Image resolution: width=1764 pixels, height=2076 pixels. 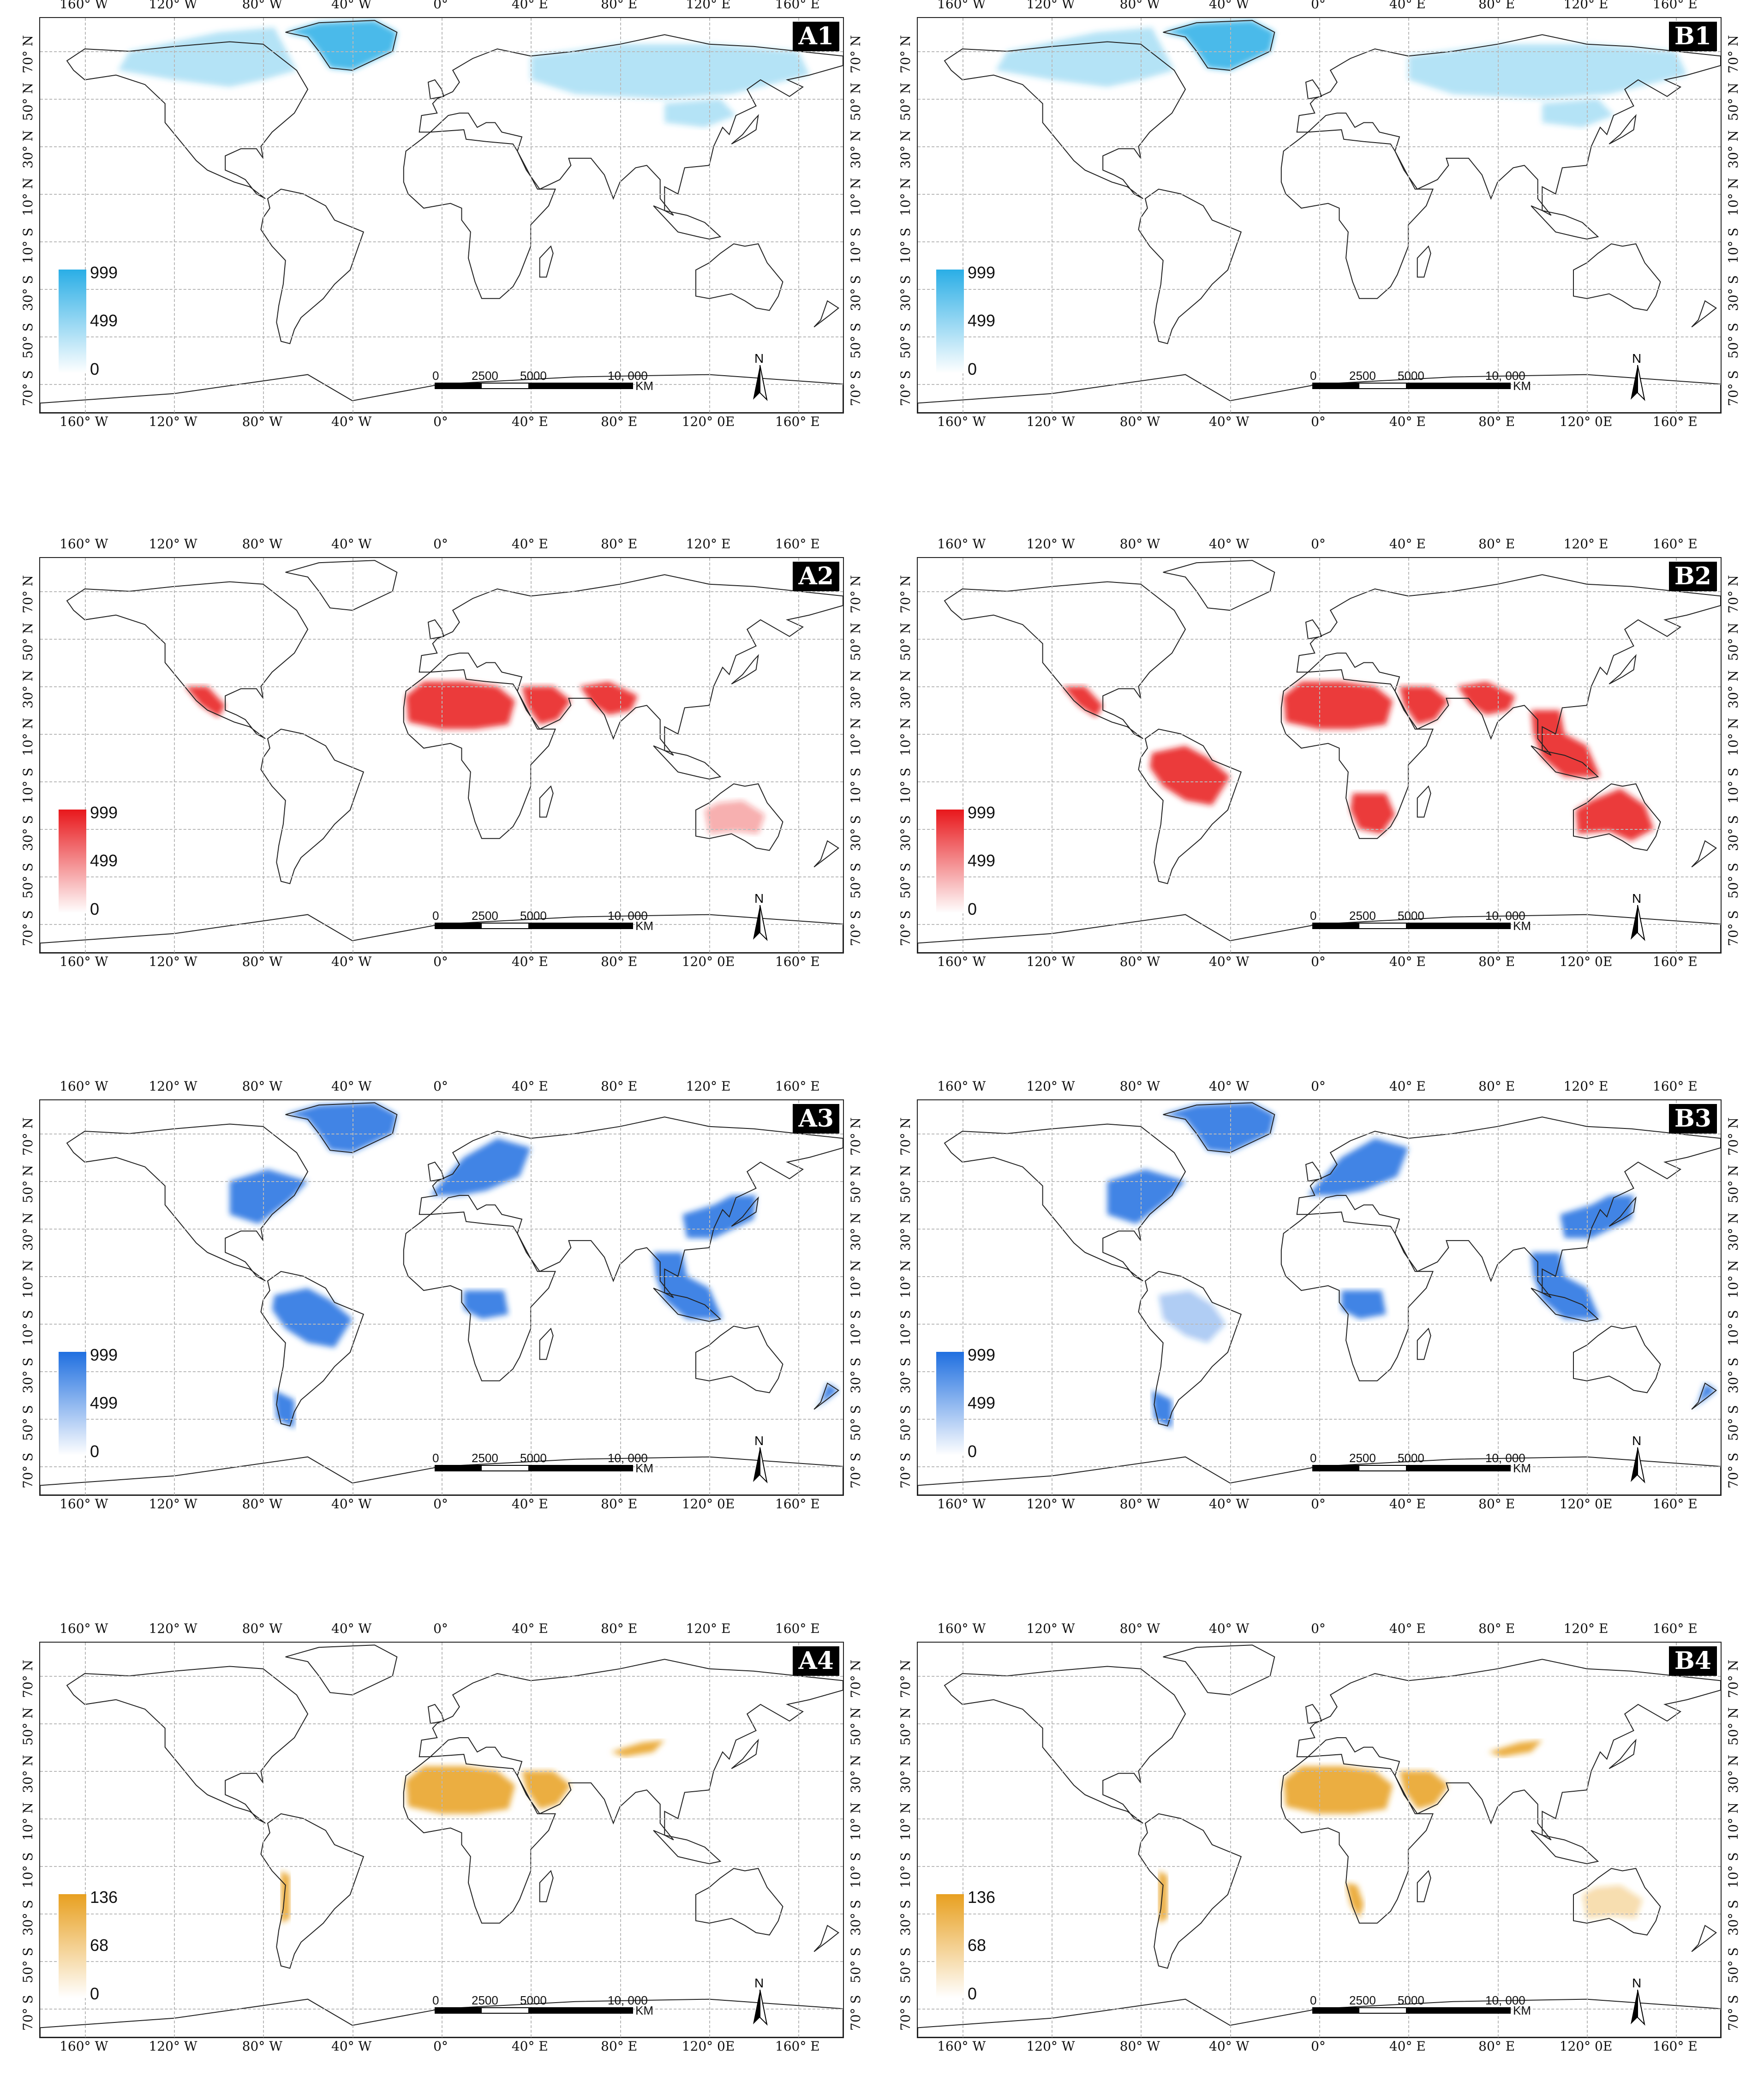 What do you see at coordinates (905, 833) in the screenshot?
I see `lat-label: 30° S` at bounding box center [905, 833].